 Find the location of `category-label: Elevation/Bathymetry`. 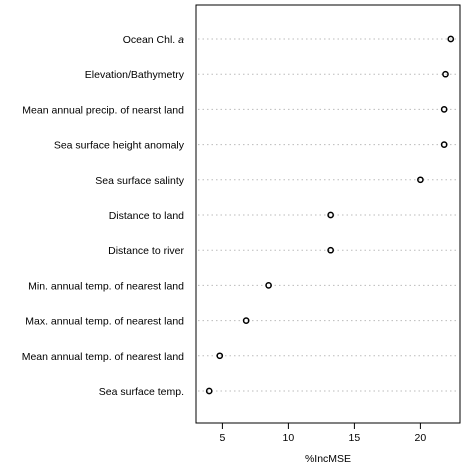

category-label: Elevation/Bathymetry is located at coordinates (135, 75).